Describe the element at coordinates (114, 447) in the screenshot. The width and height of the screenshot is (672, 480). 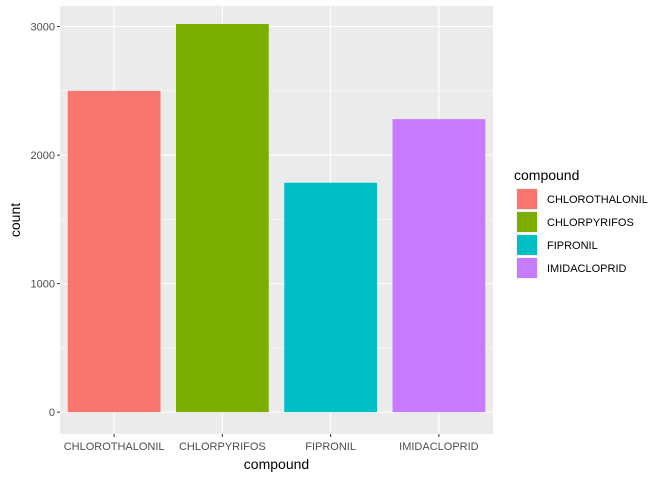
I see `x-tick-label: CHLOROTHALONIL` at that location.